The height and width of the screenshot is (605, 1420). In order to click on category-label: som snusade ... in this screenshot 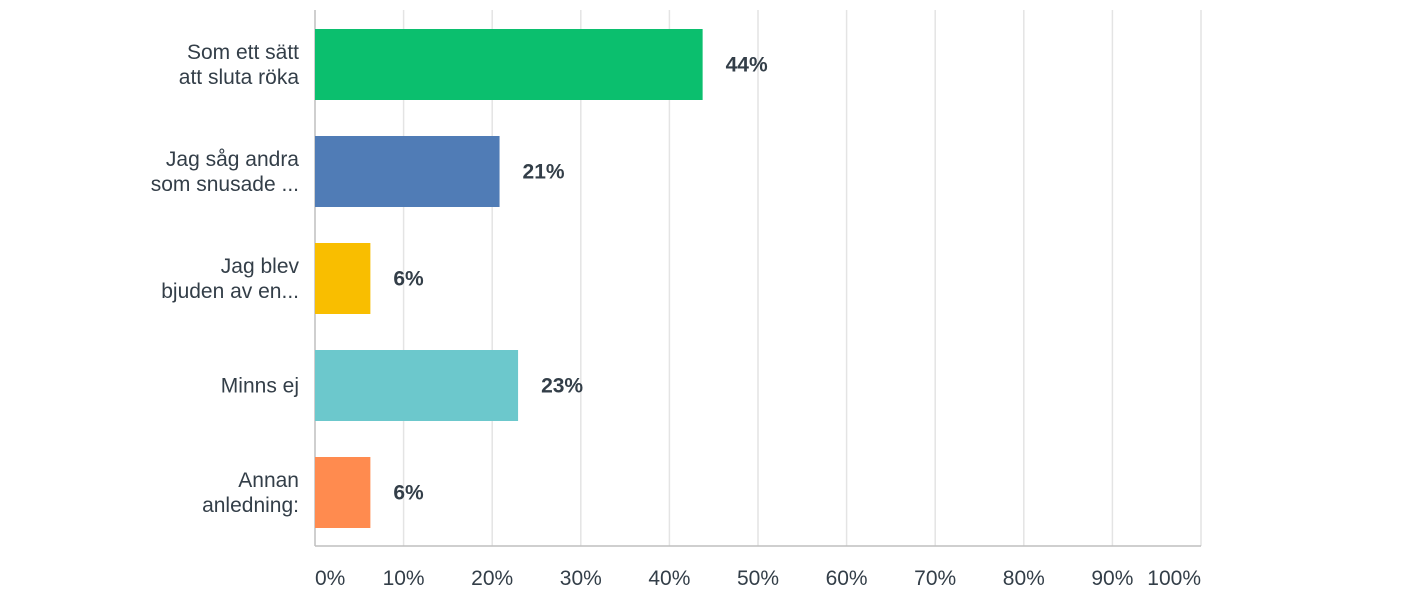, I will do `click(225, 184)`.